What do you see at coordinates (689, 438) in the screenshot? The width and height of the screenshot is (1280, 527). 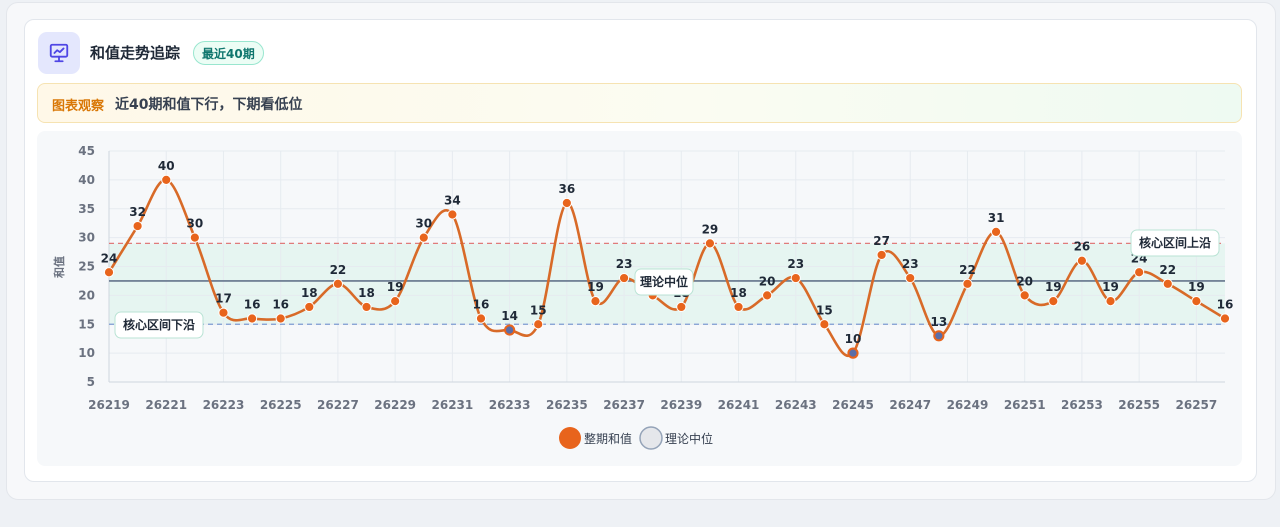 I see `legend-label-median: 理论中位` at bounding box center [689, 438].